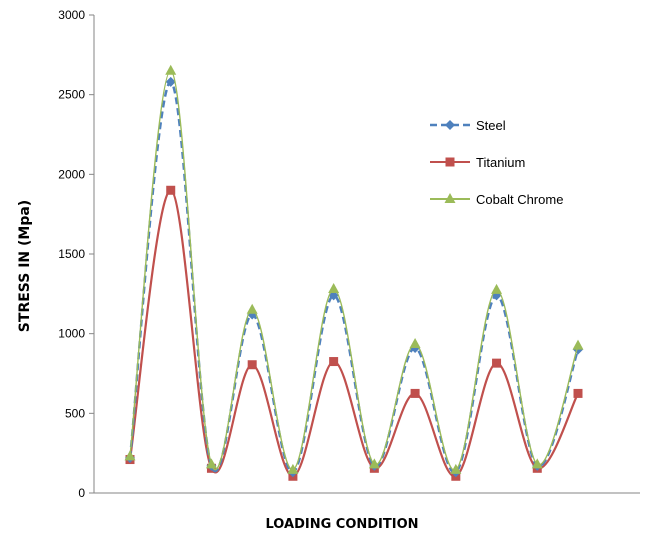 This screenshot has width=657, height=535. I want to click on data-point-steel, so click(170, 81).